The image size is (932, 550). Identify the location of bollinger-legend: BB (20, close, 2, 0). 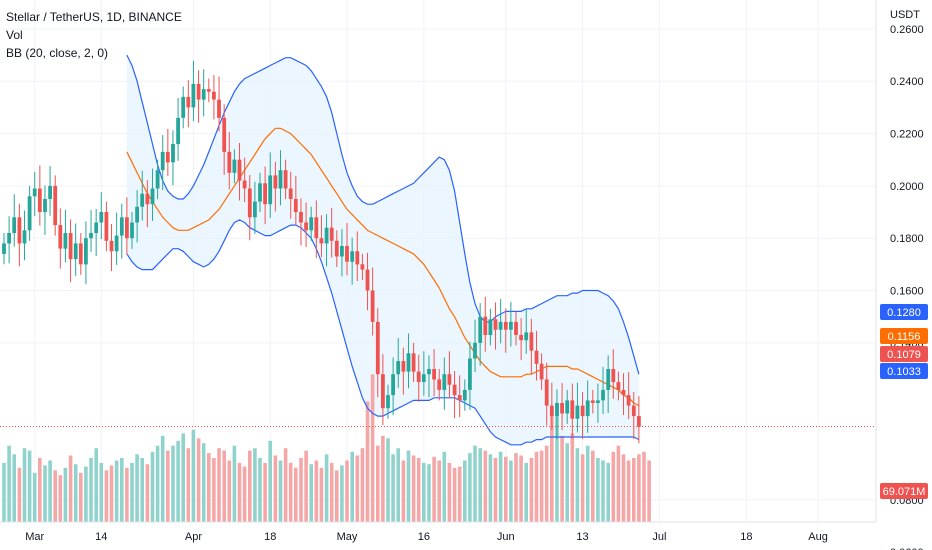
(57, 53).